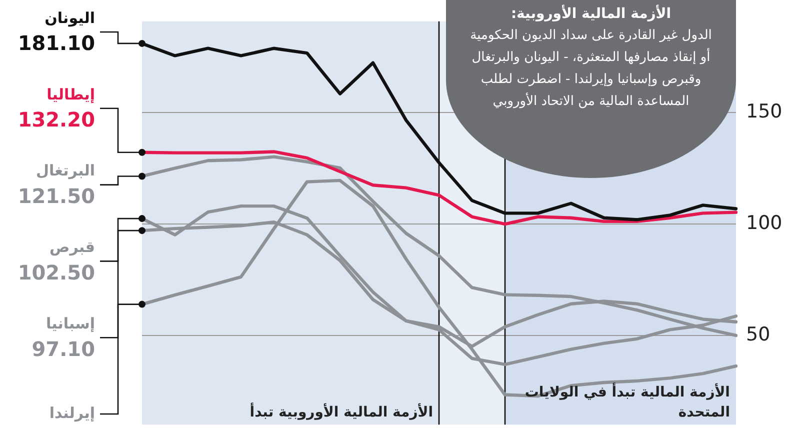  What do you see at coordinates (70, 94) in the screenshot?
I see `text: إيطاليا` at bounding box center [70, 94].